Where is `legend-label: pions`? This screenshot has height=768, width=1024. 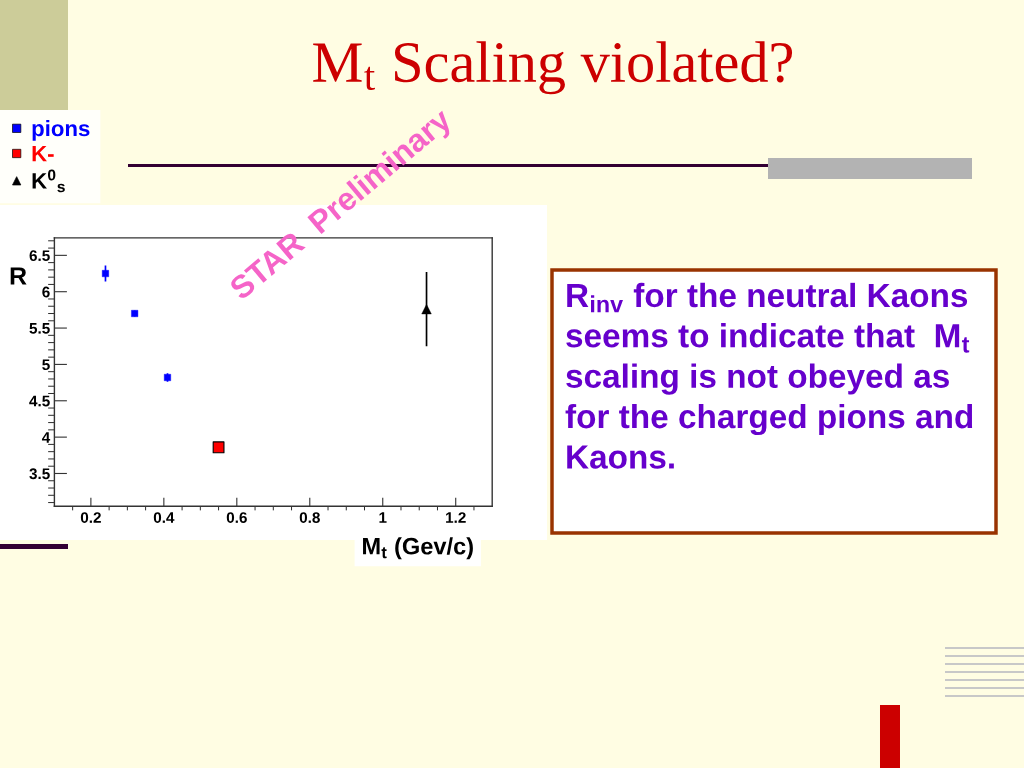
legend-label: pions is located at coordinates (61, 130).